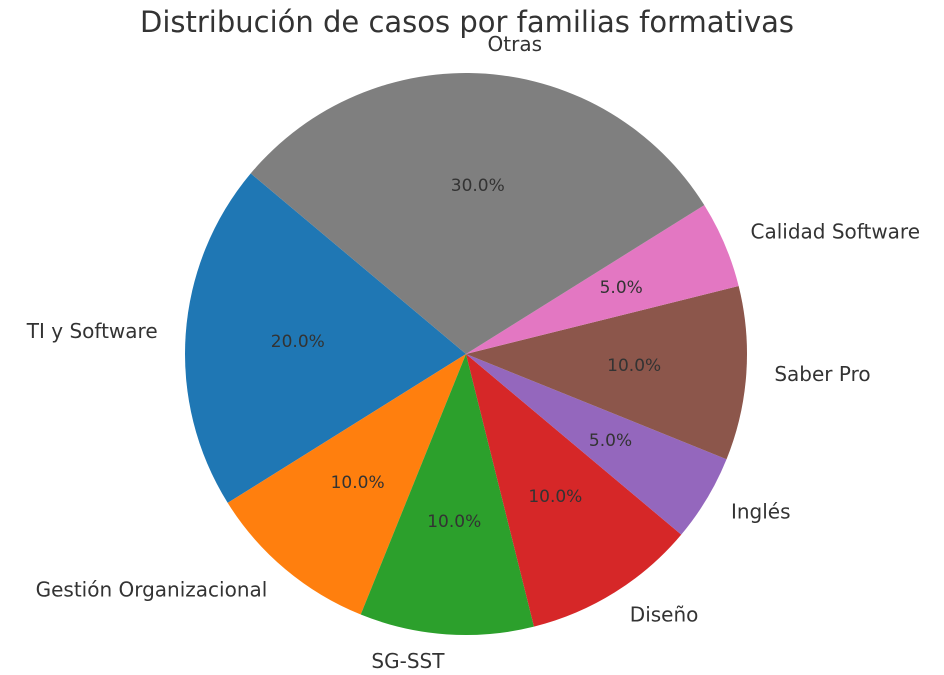 The width and height of the screenshot is (944, 675). I want to click on slice-label: Inglés, so click(761, 512).